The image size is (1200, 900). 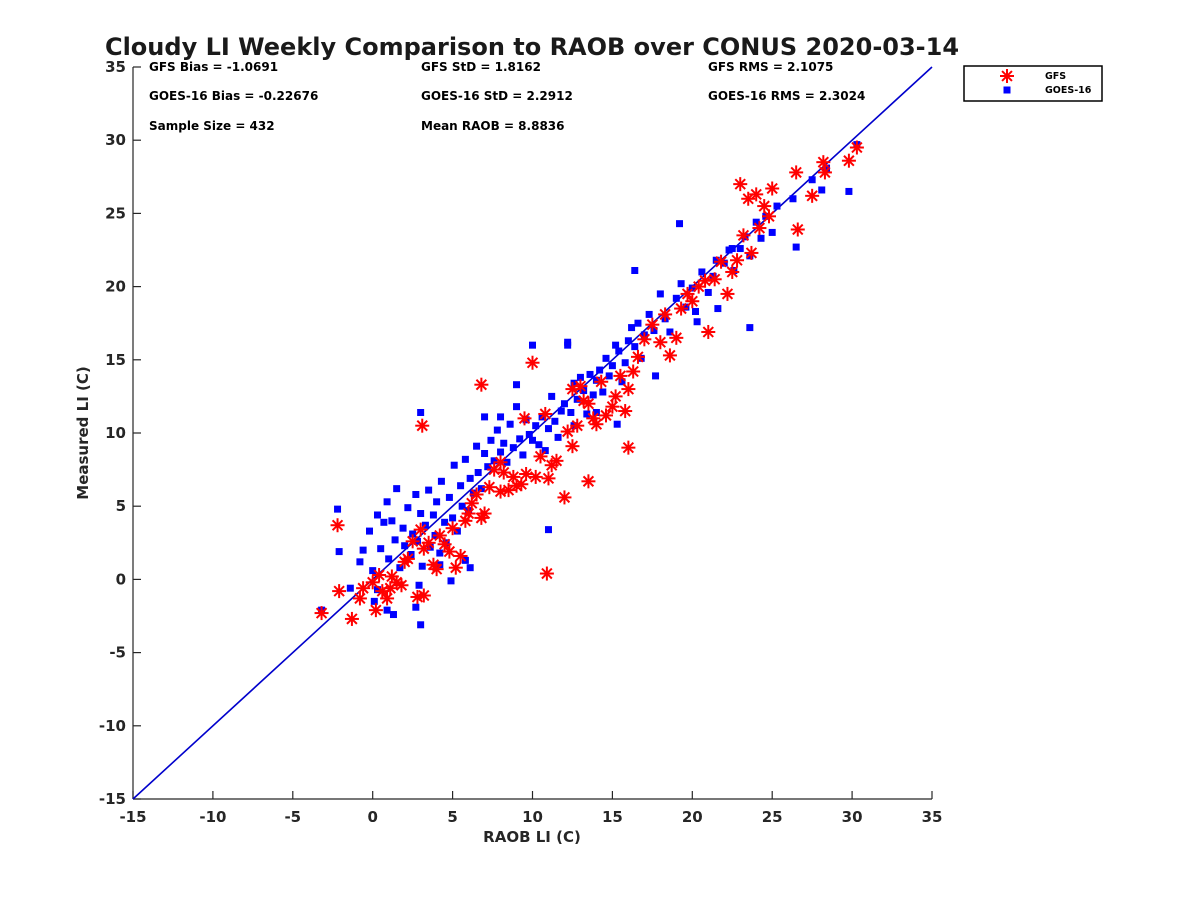 I want to click on legend-goes-marker, so click(x=1007, y=90).